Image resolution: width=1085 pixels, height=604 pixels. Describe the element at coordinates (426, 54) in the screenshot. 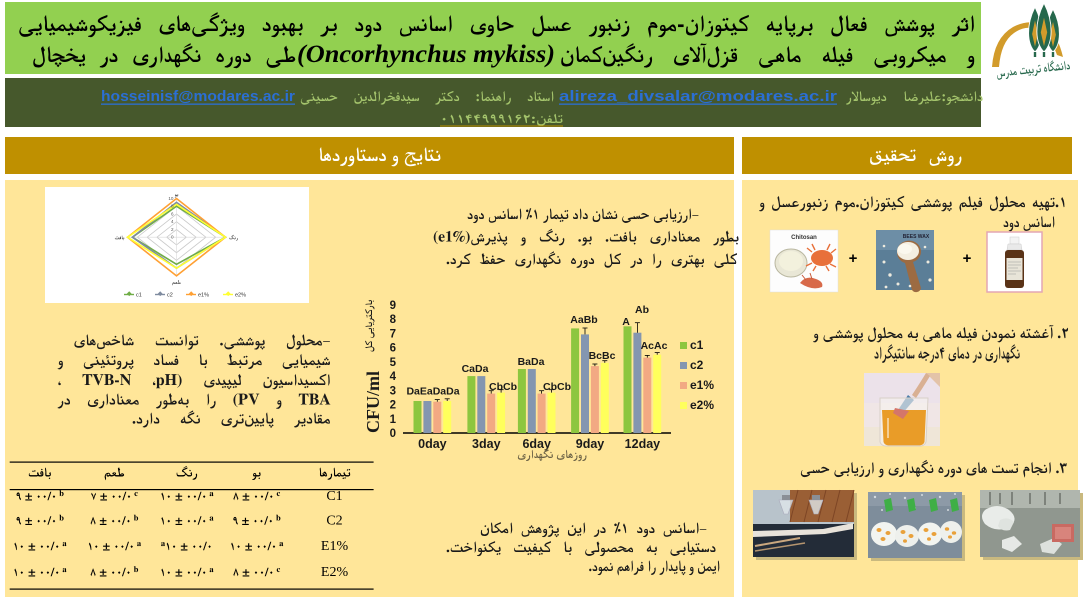

I see `svg-text: (Oncorhynchus mykiss)` at that location.